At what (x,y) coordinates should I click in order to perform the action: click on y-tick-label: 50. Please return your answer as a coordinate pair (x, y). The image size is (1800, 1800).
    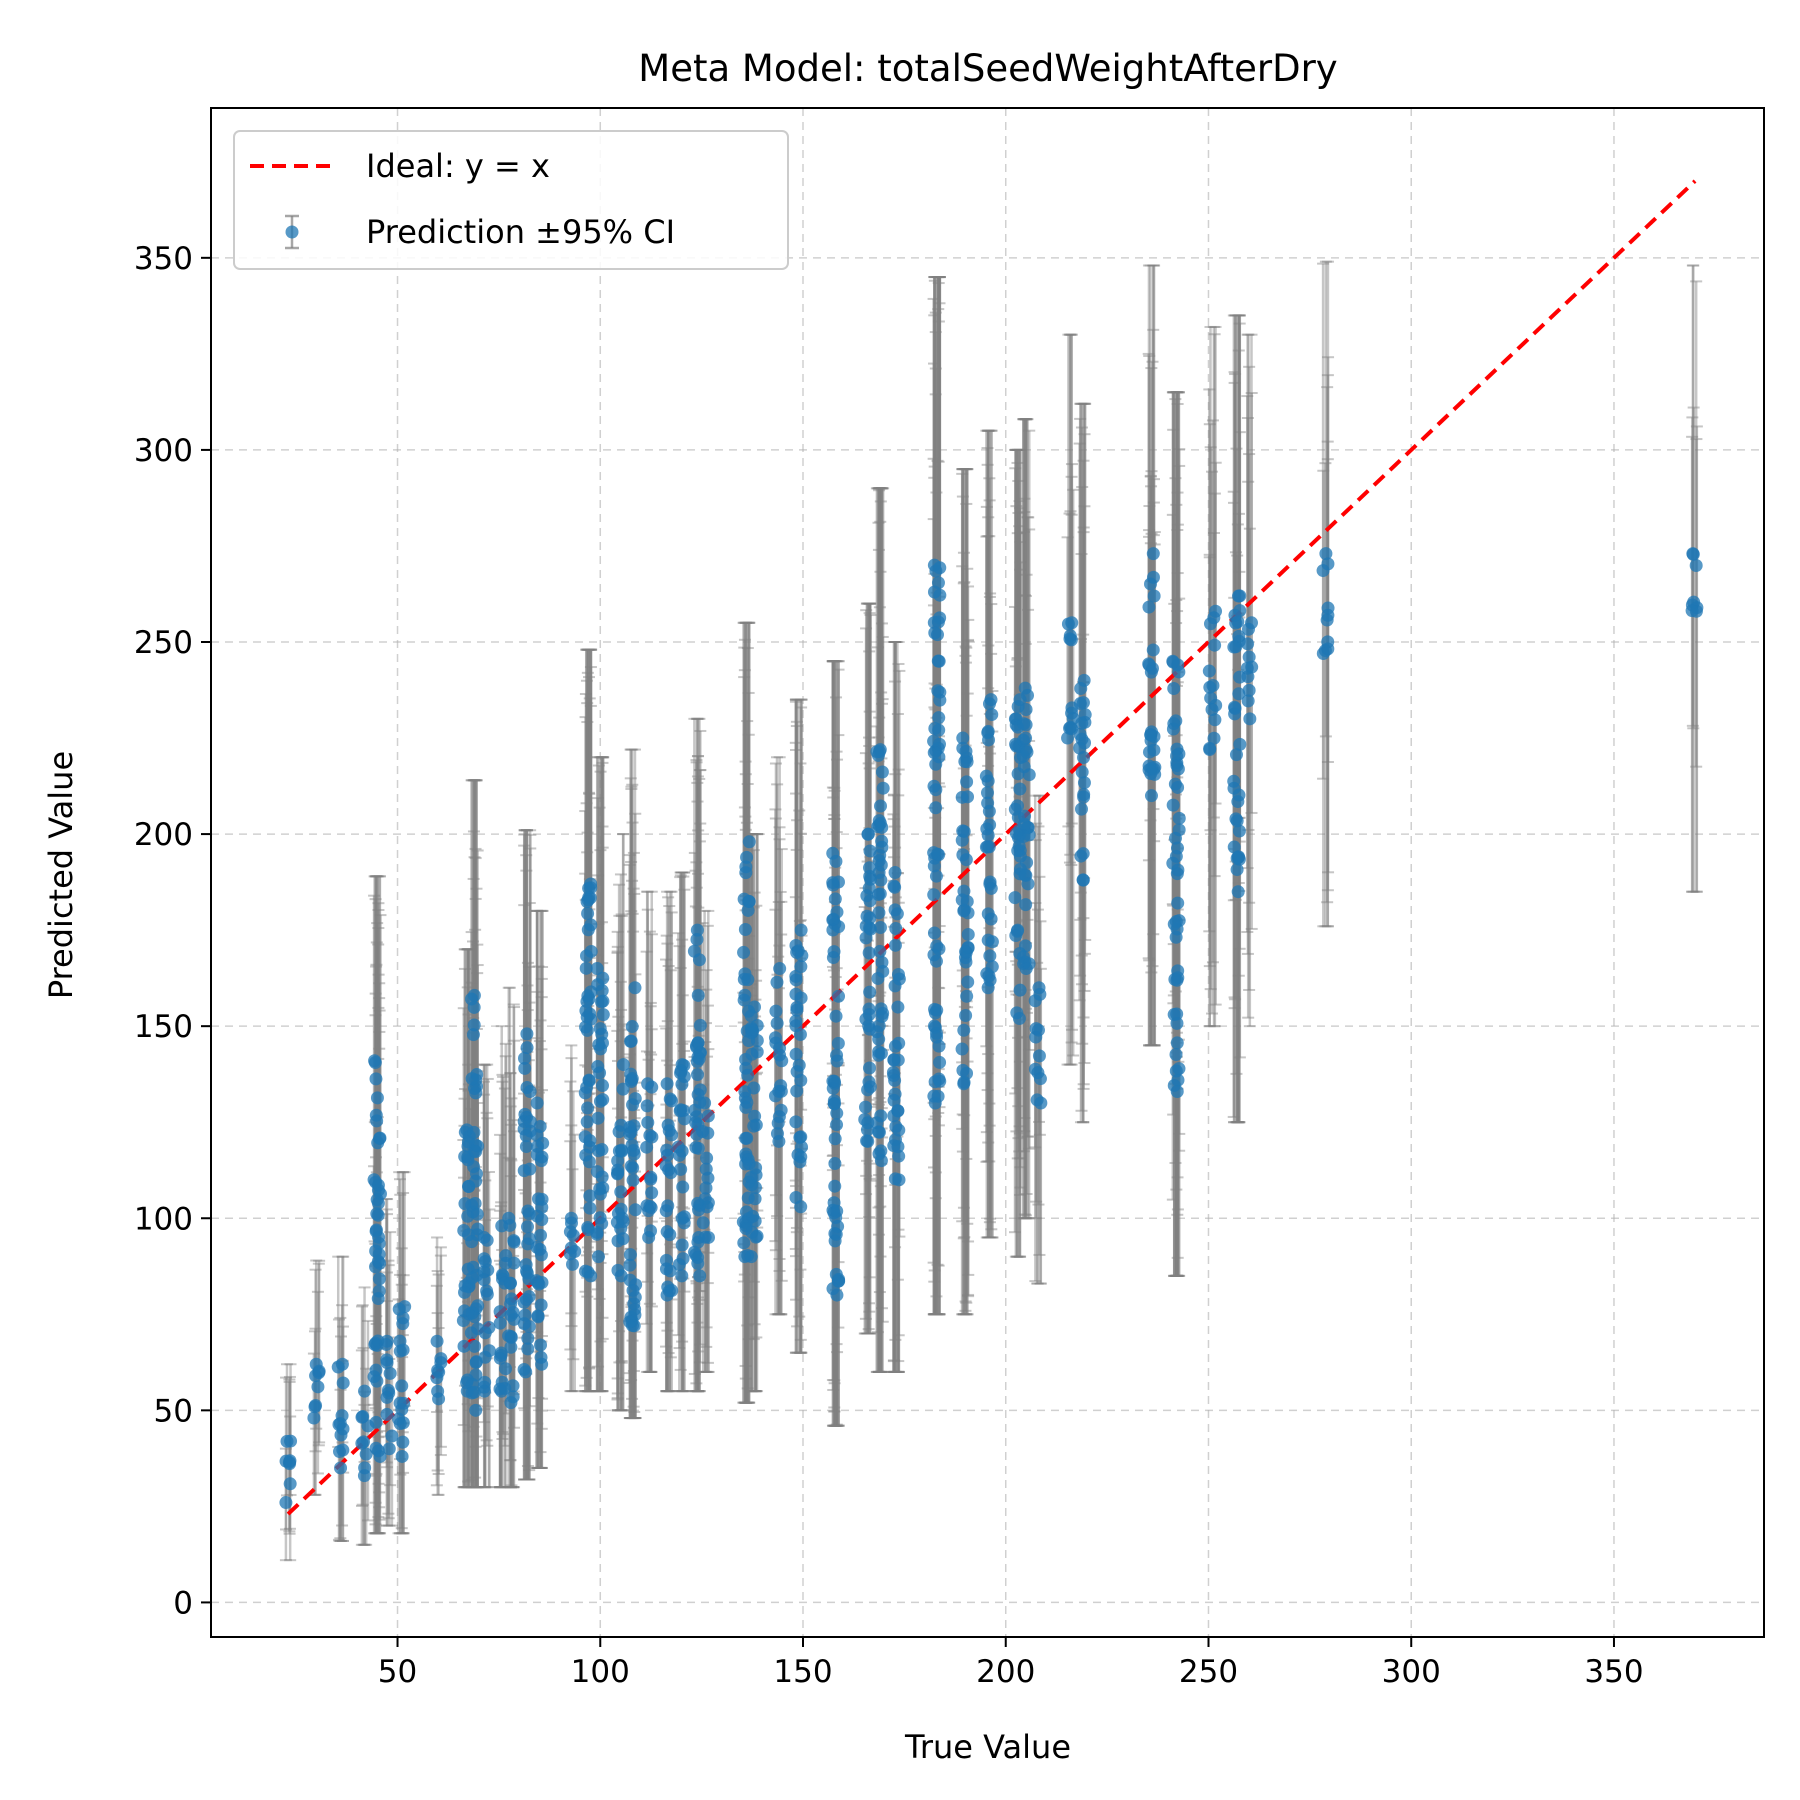
    Looking at the image, I should click on (173, 1411).